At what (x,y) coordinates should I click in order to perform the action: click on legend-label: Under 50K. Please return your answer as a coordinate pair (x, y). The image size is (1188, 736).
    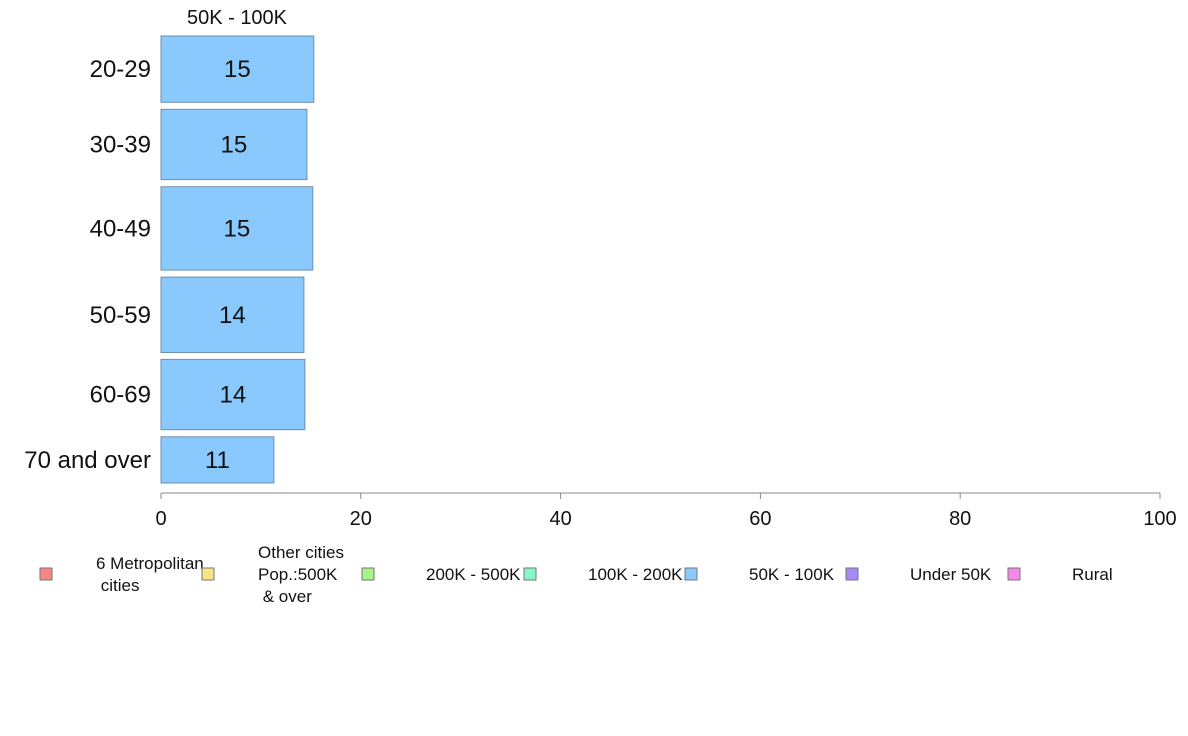
    Looking at the image, I should click on (951, 574).